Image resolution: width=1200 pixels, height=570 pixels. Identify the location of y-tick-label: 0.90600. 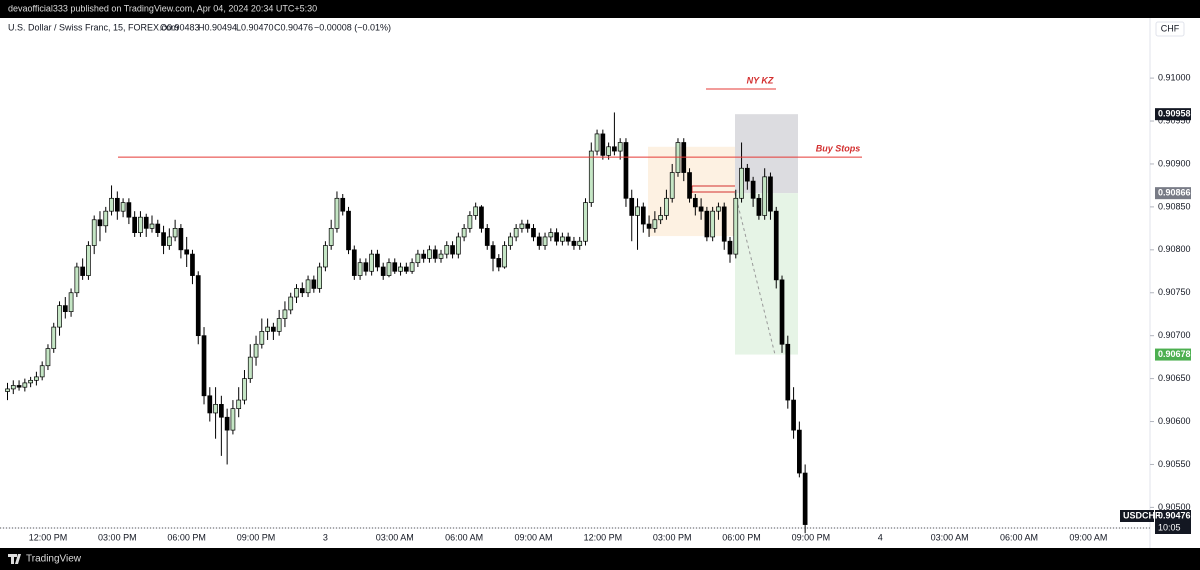
(1174, 421).